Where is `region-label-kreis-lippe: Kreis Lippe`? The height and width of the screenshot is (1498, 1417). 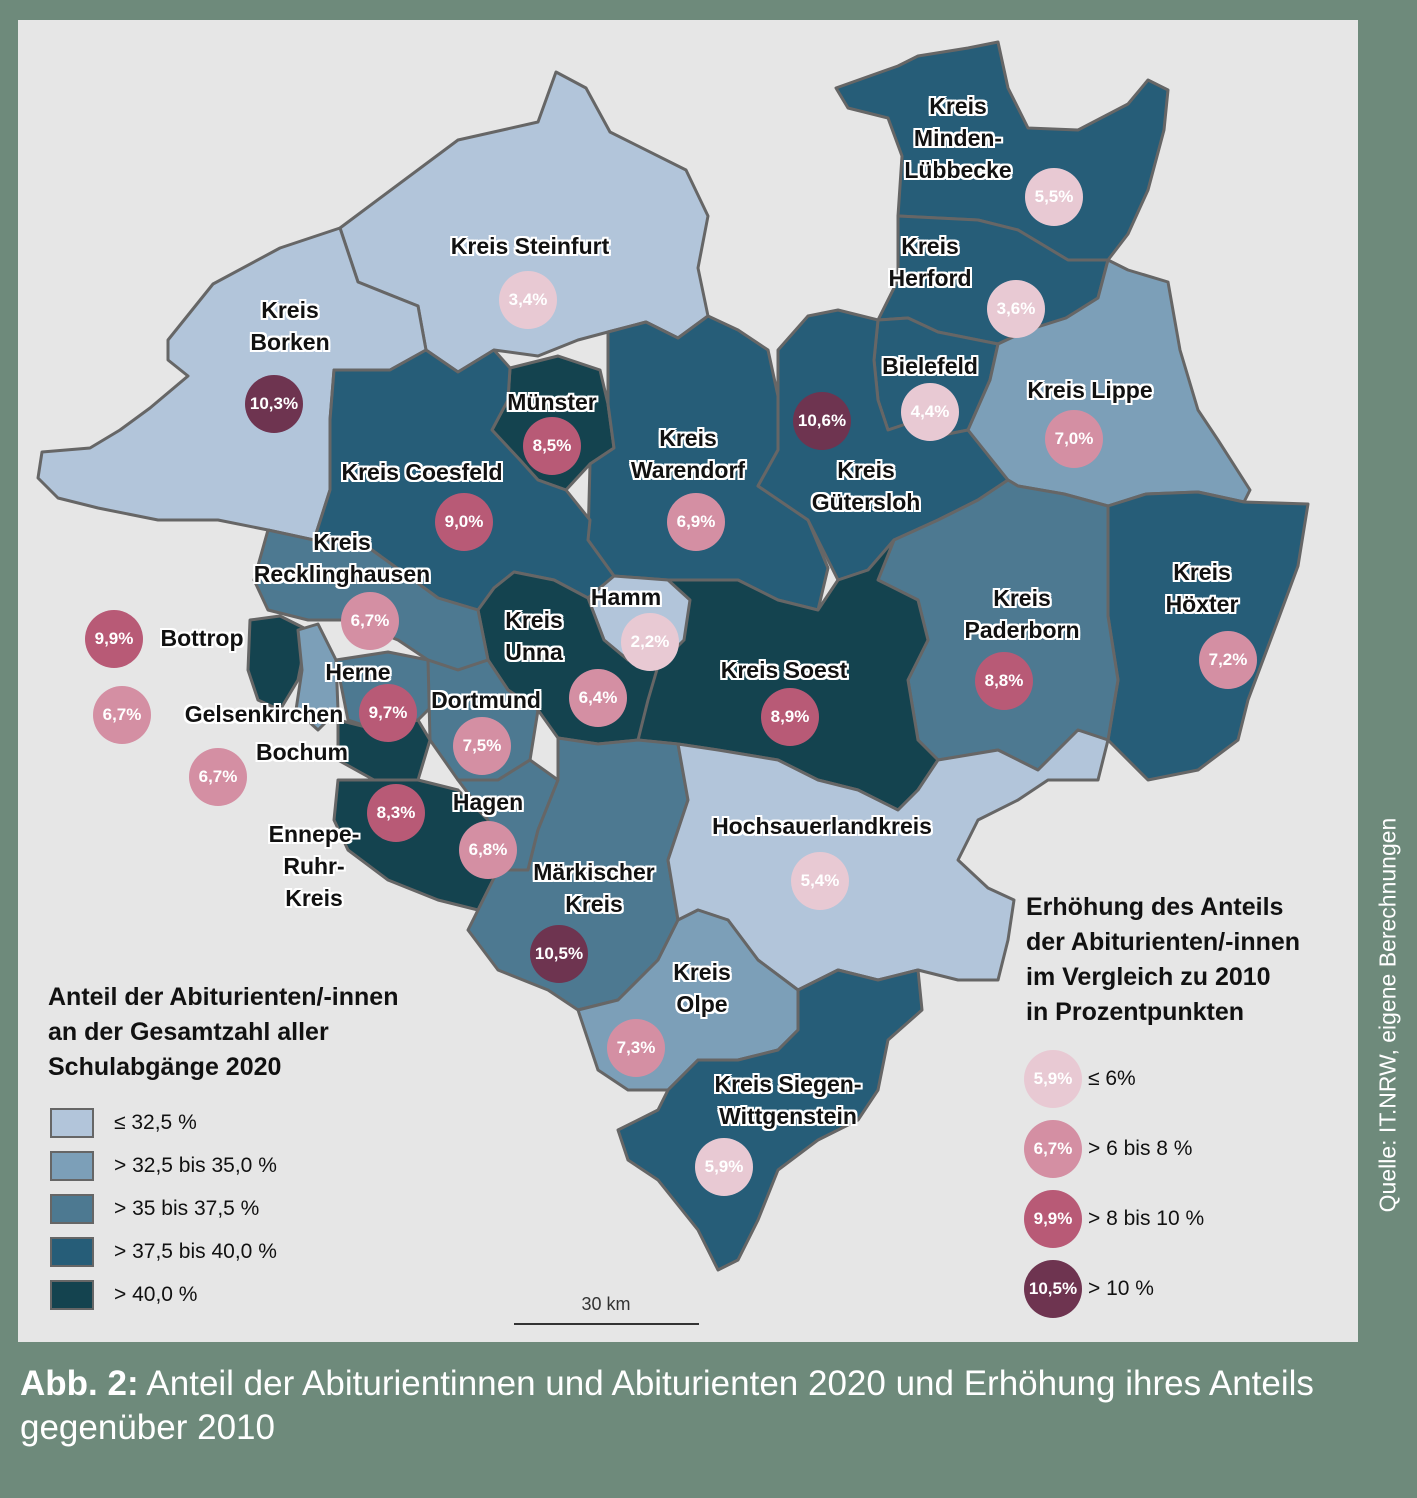 region-label-kreis-lippe: Kreis Lippe is located at coordinates (1090, 390).